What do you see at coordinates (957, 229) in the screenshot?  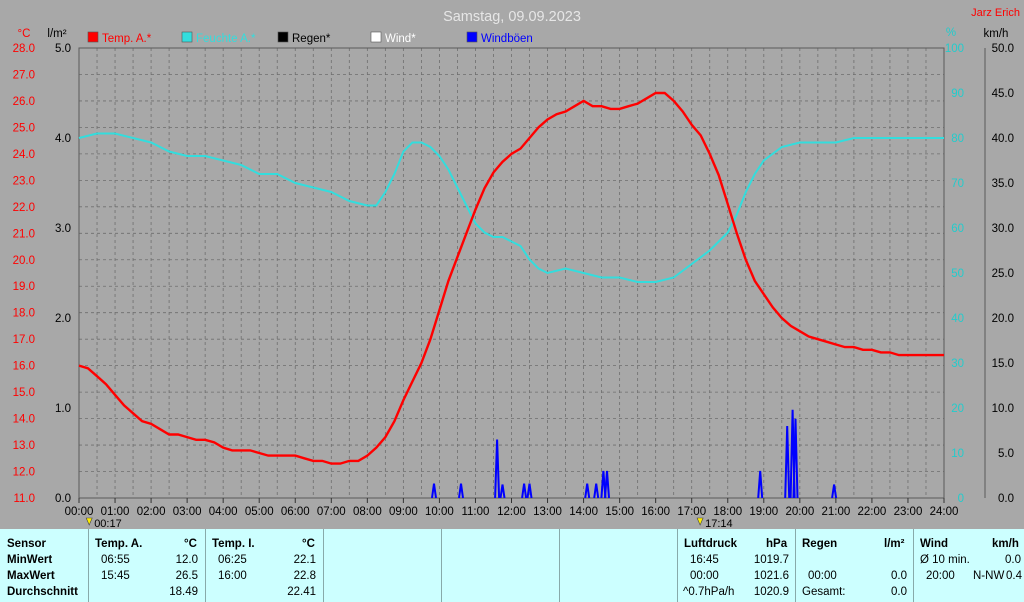 I see `humidity-tick-label: 60` at bounding box center [957, 229].